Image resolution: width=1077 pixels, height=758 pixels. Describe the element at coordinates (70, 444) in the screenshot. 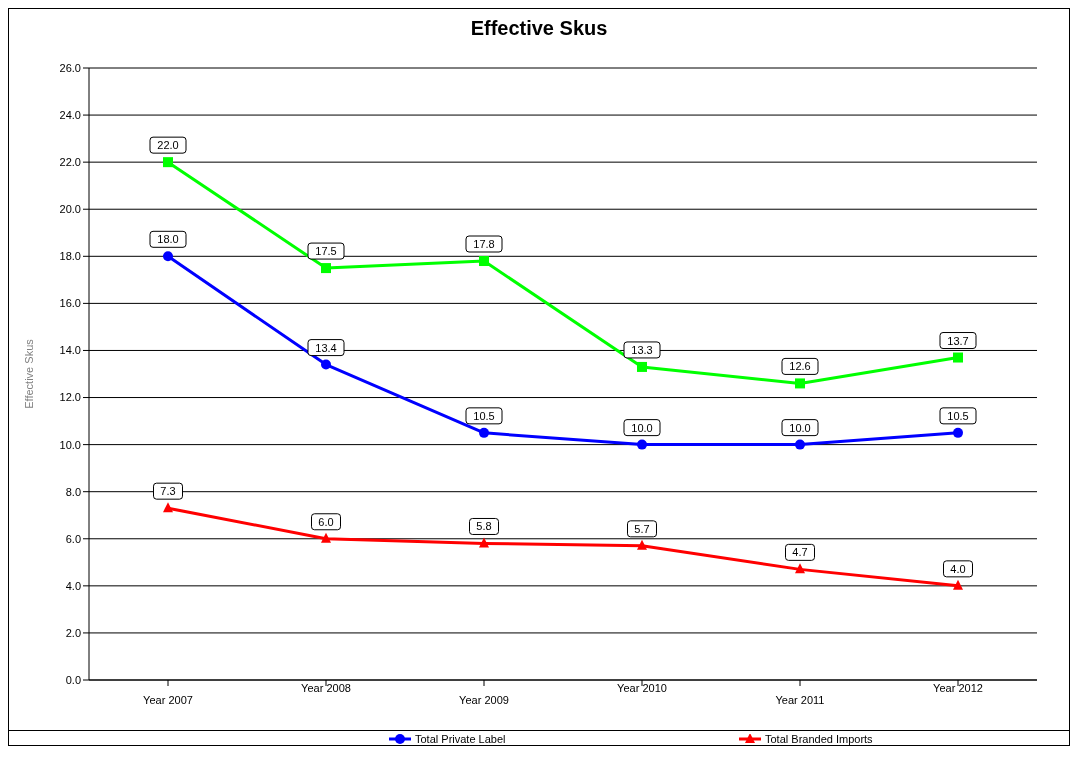

I see `y-tick-label: 10.0` at that location.